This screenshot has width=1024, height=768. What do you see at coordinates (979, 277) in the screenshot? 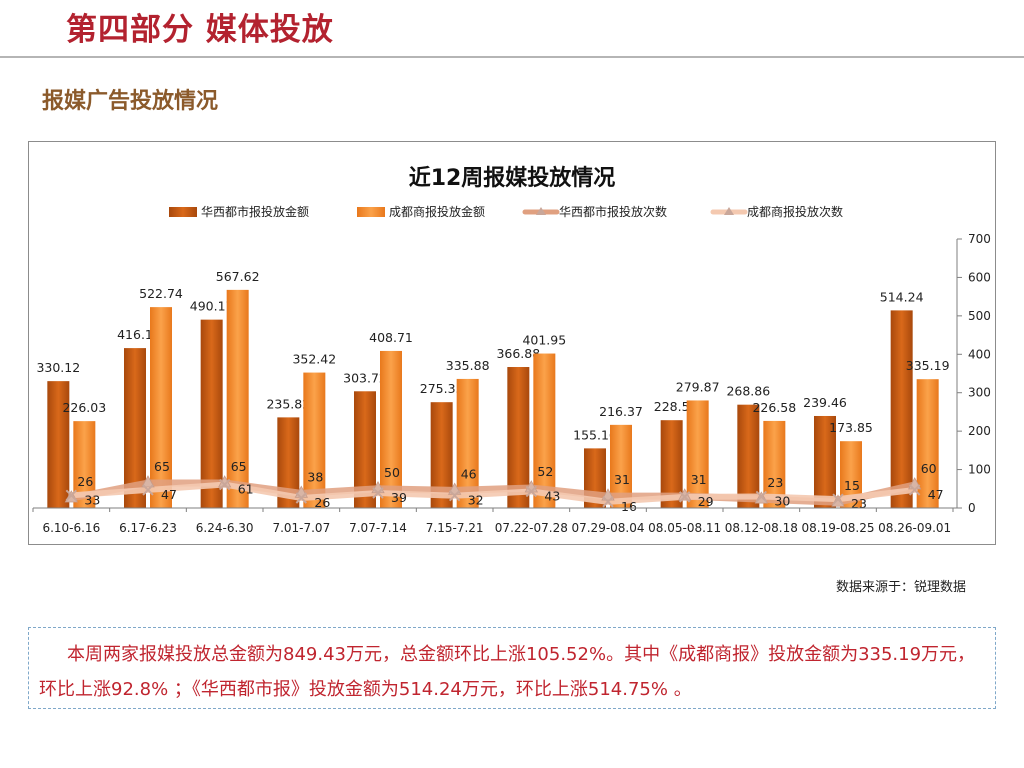
I see `y-tick-label-6: 600` at bounding box center [979, 277].